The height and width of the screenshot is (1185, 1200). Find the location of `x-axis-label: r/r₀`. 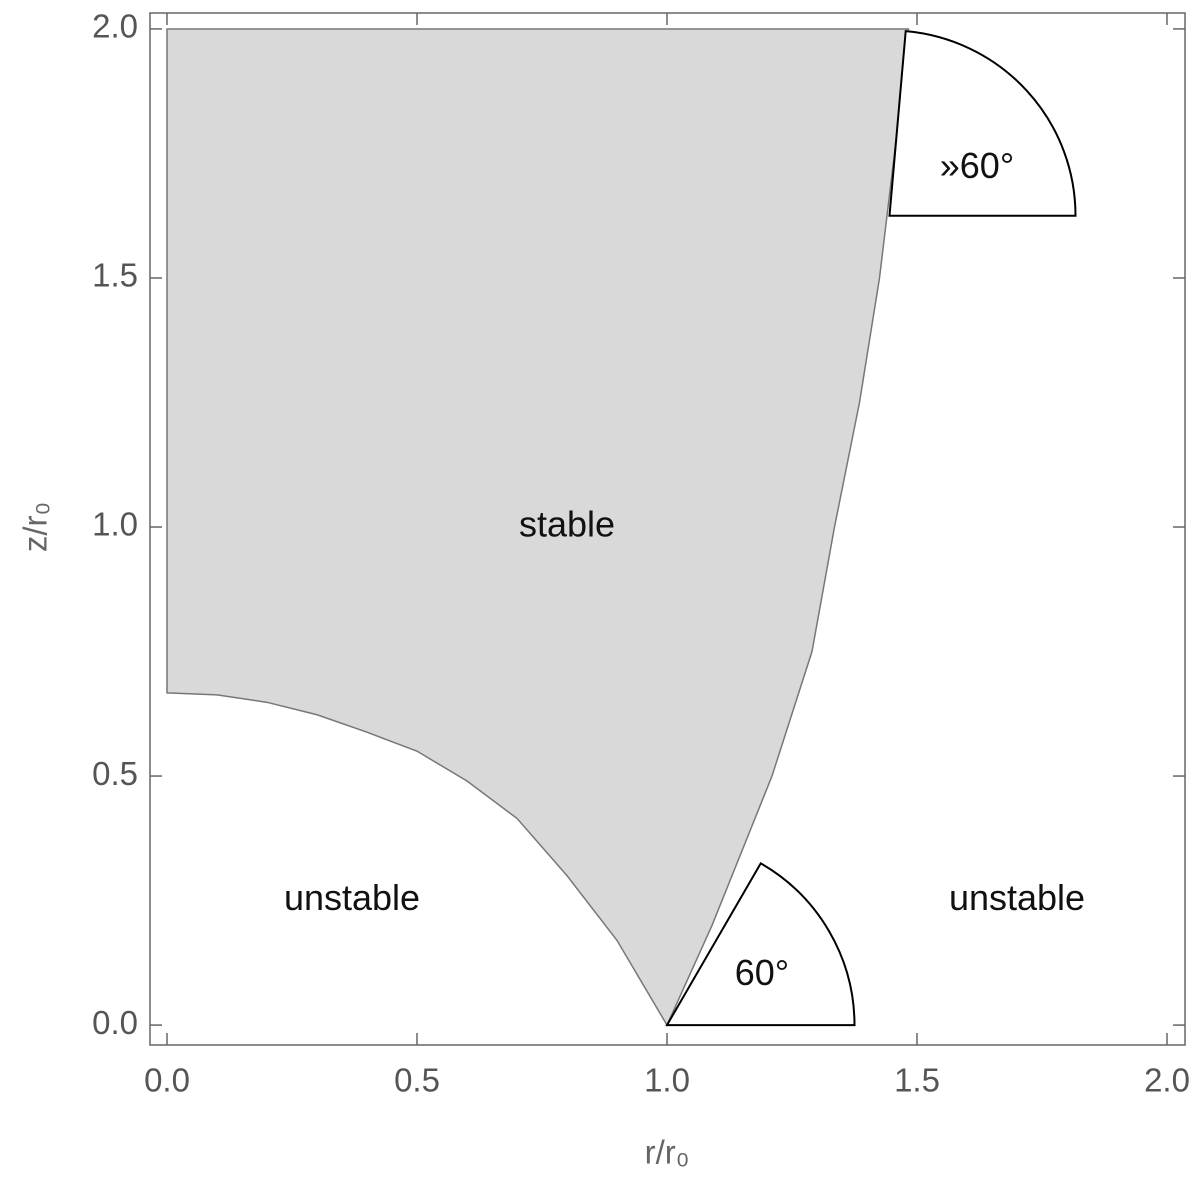

x-axis-label: r/r₀ is located at coordinates (667, 1152).